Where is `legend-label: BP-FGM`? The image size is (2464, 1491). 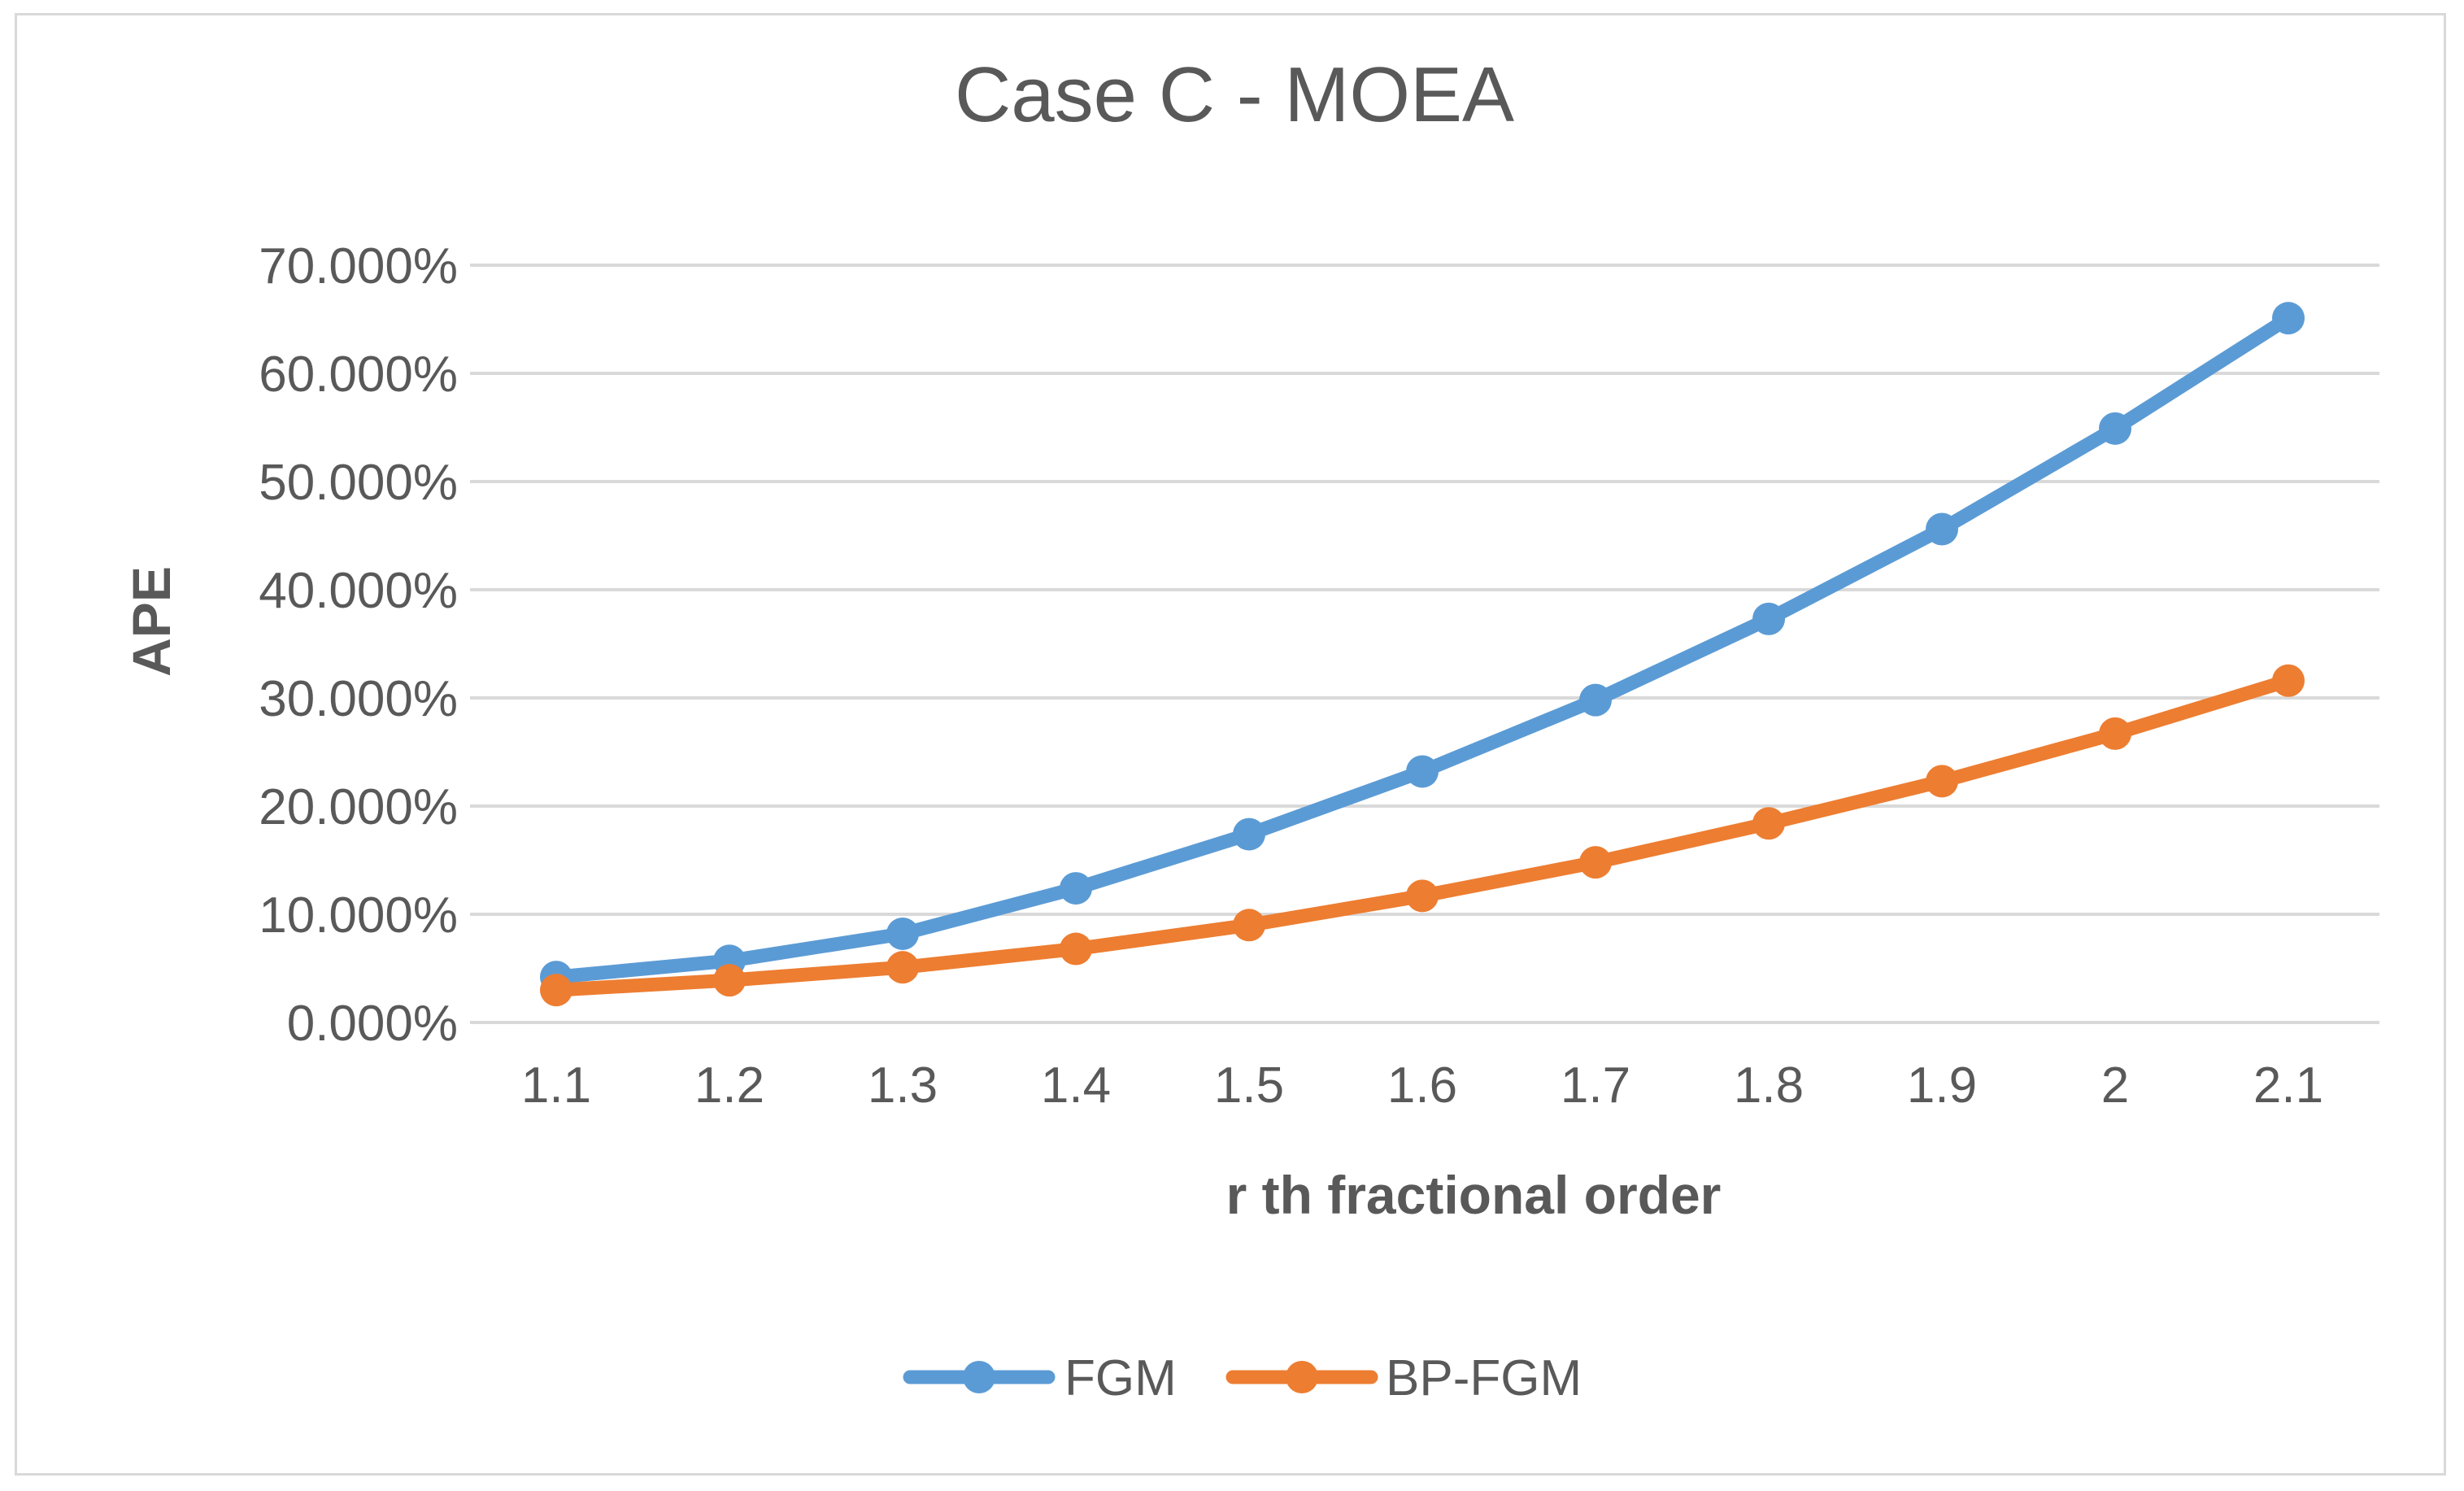 legend-label: BP-FGM is located at coordinates (1484, 1378).